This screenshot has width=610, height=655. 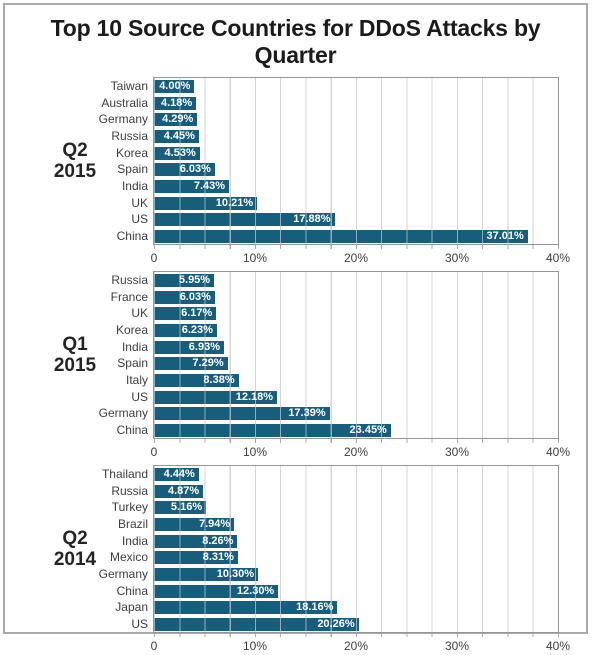 What do you see at coordinates (136, 379) in the screenshot?
I see `country-label: Italy` at bounding box center [136, 379].